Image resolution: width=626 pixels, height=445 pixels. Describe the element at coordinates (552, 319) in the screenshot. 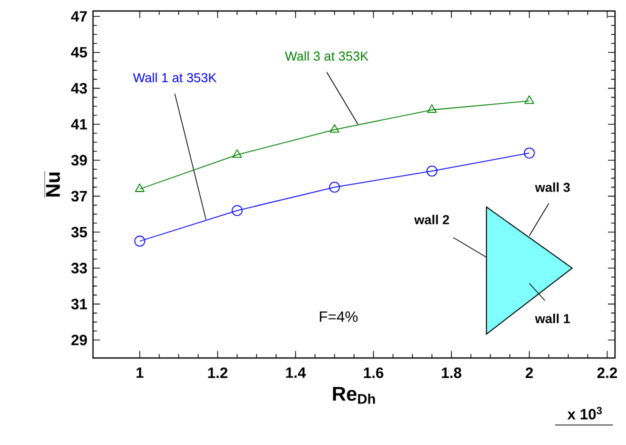

I see `annotation: wall 1` at that location.